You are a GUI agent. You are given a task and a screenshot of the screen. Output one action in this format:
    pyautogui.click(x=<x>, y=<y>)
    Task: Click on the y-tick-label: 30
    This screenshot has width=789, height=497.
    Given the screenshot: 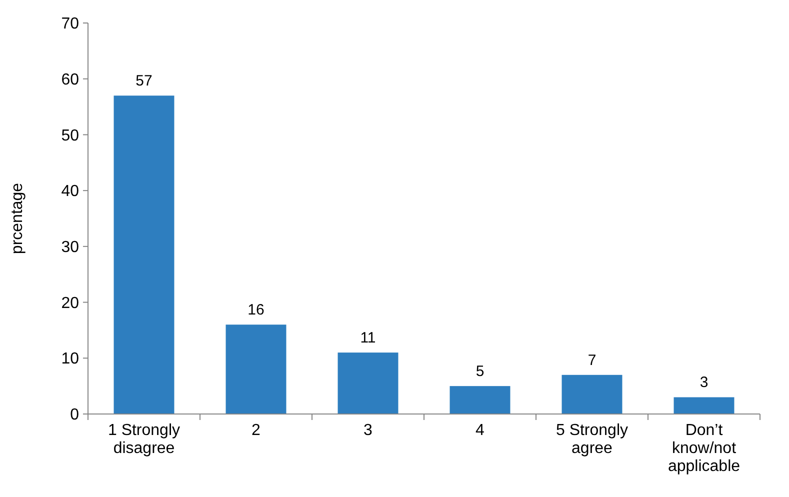 What is the action you would take?
    pyautogui.click(x=70, y=247)
    